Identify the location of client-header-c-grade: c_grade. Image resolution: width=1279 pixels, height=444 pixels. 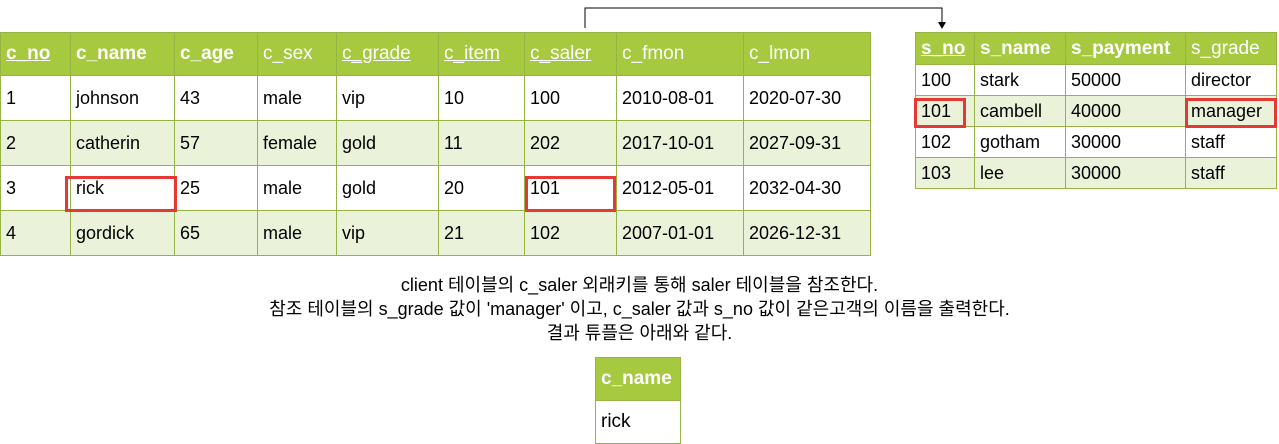
(387, 54).